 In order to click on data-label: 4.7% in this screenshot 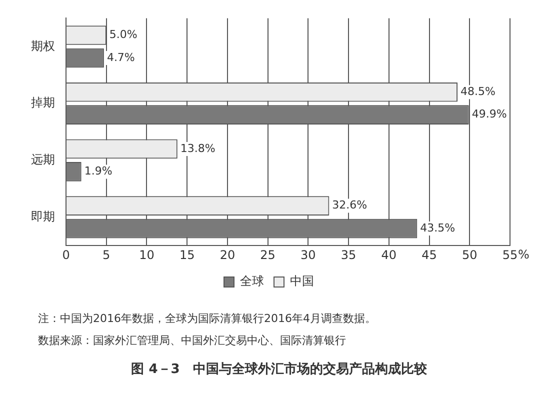, I will do `click(120, 57)`.